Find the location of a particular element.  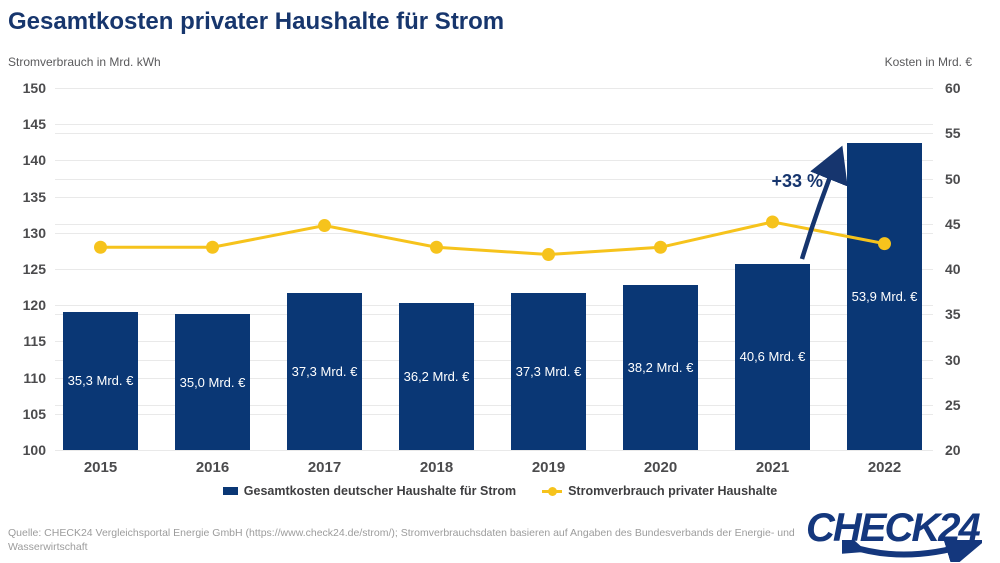

bar-2016: 35,0 Mrd. € is located at coordinates (212, 382).